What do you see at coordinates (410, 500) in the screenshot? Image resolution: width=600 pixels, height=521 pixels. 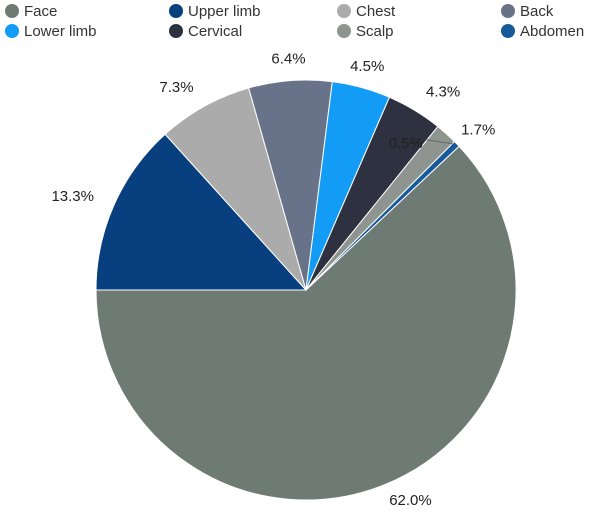 I see `value-label-face: 62.0%` at bounding box center [410, 500].